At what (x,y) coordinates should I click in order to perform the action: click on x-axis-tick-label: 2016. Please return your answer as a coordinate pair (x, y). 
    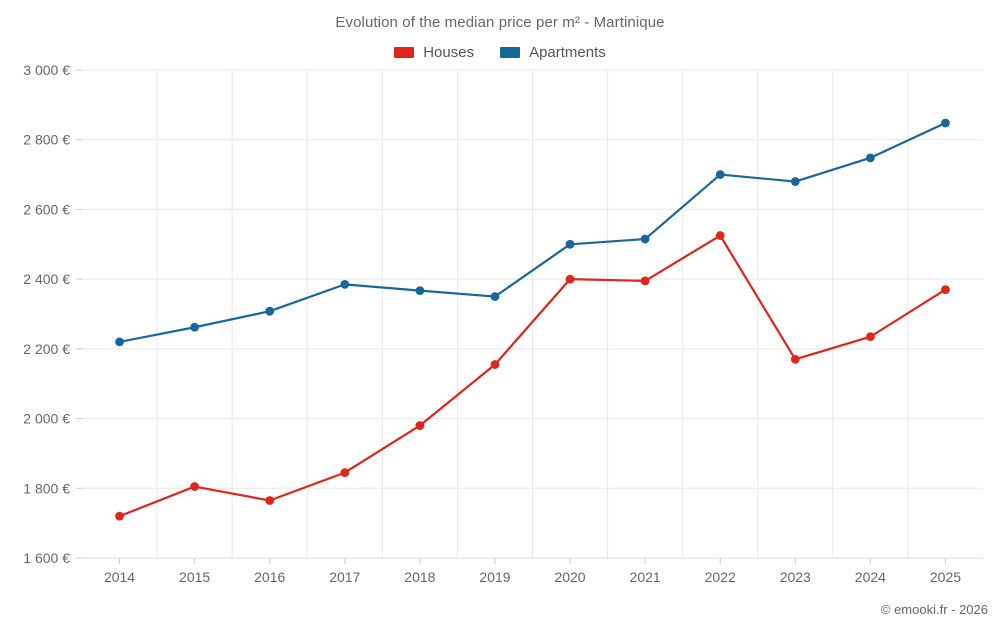
    Looking at the image, I should click on (269, 577).